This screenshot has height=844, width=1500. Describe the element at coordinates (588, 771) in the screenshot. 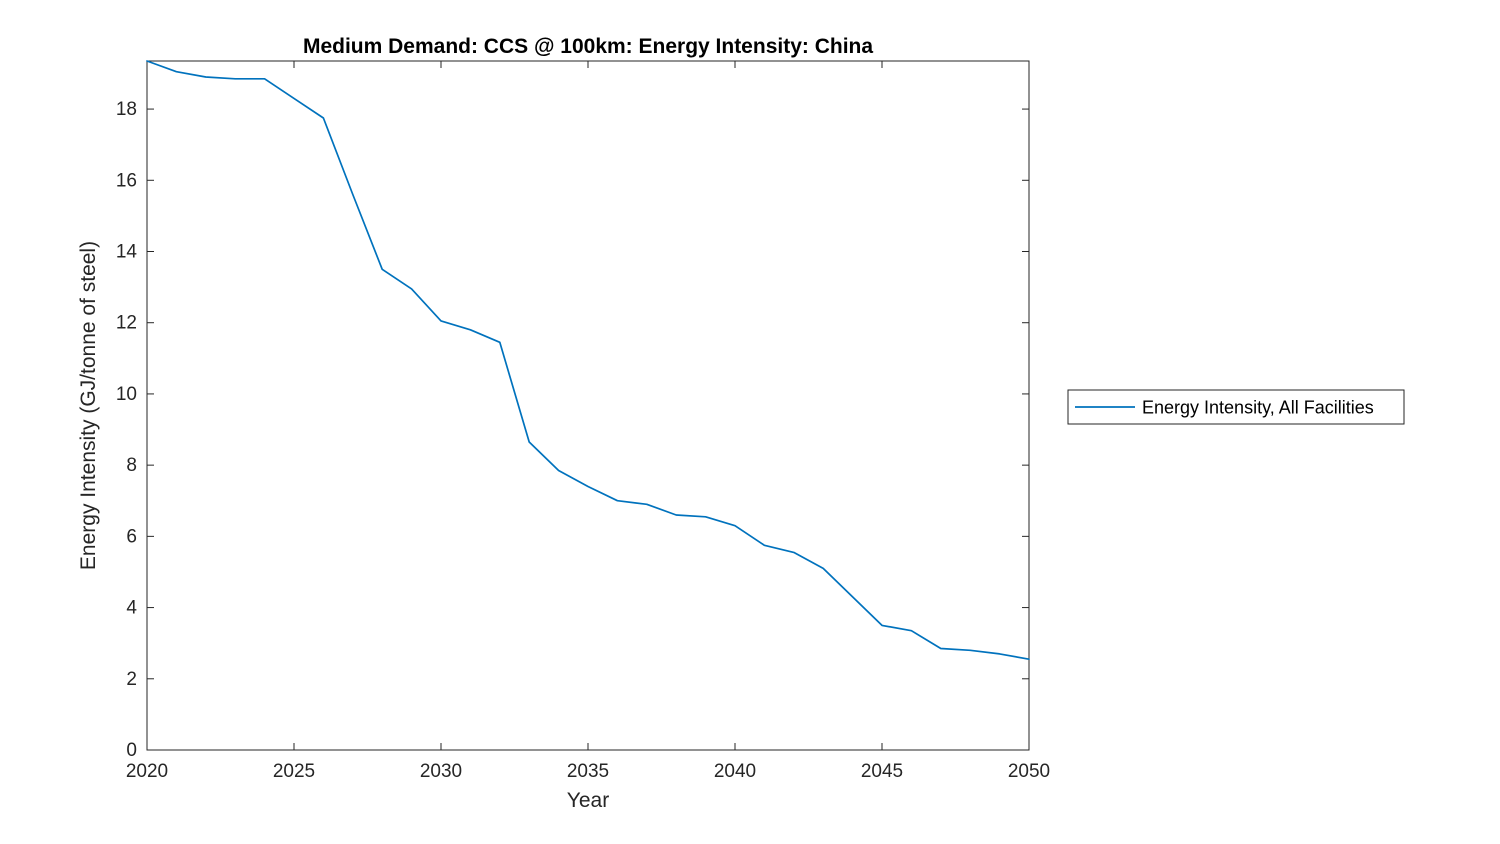

I see `x-tick-label: 2035` at that location.